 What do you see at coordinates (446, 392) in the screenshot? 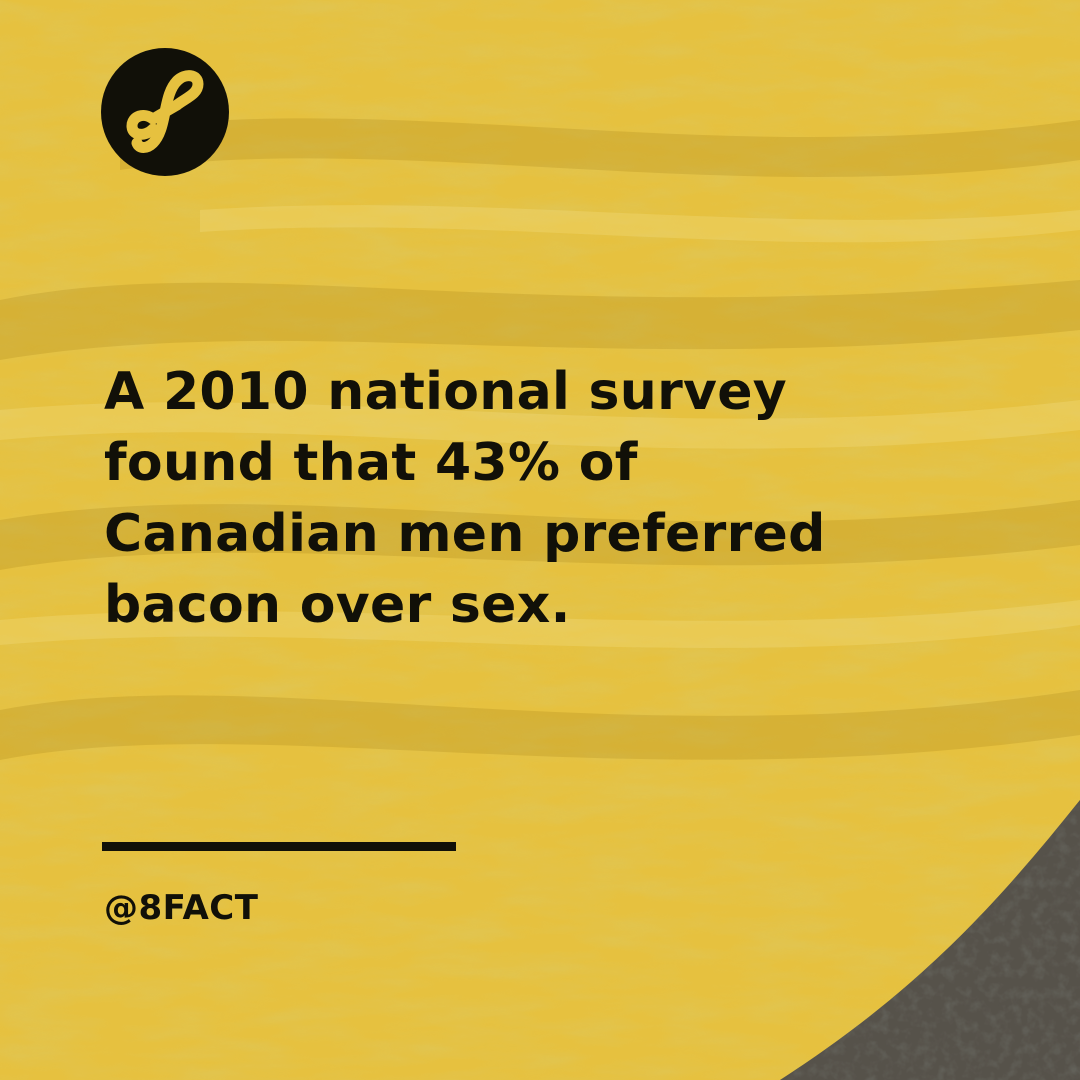
I see `fact-line: A 2010 national survey` at bounding box center [446, 392].